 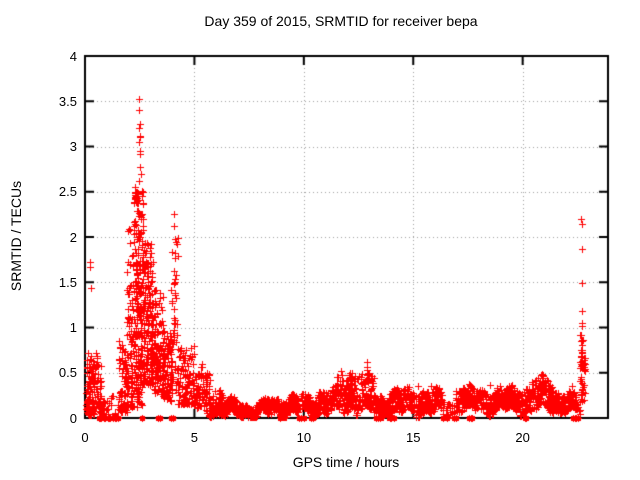 What do you see at coordinates (413, 437) in the screenshot?
I see `x-tick-label: 15` at bounding box center [413, 437].